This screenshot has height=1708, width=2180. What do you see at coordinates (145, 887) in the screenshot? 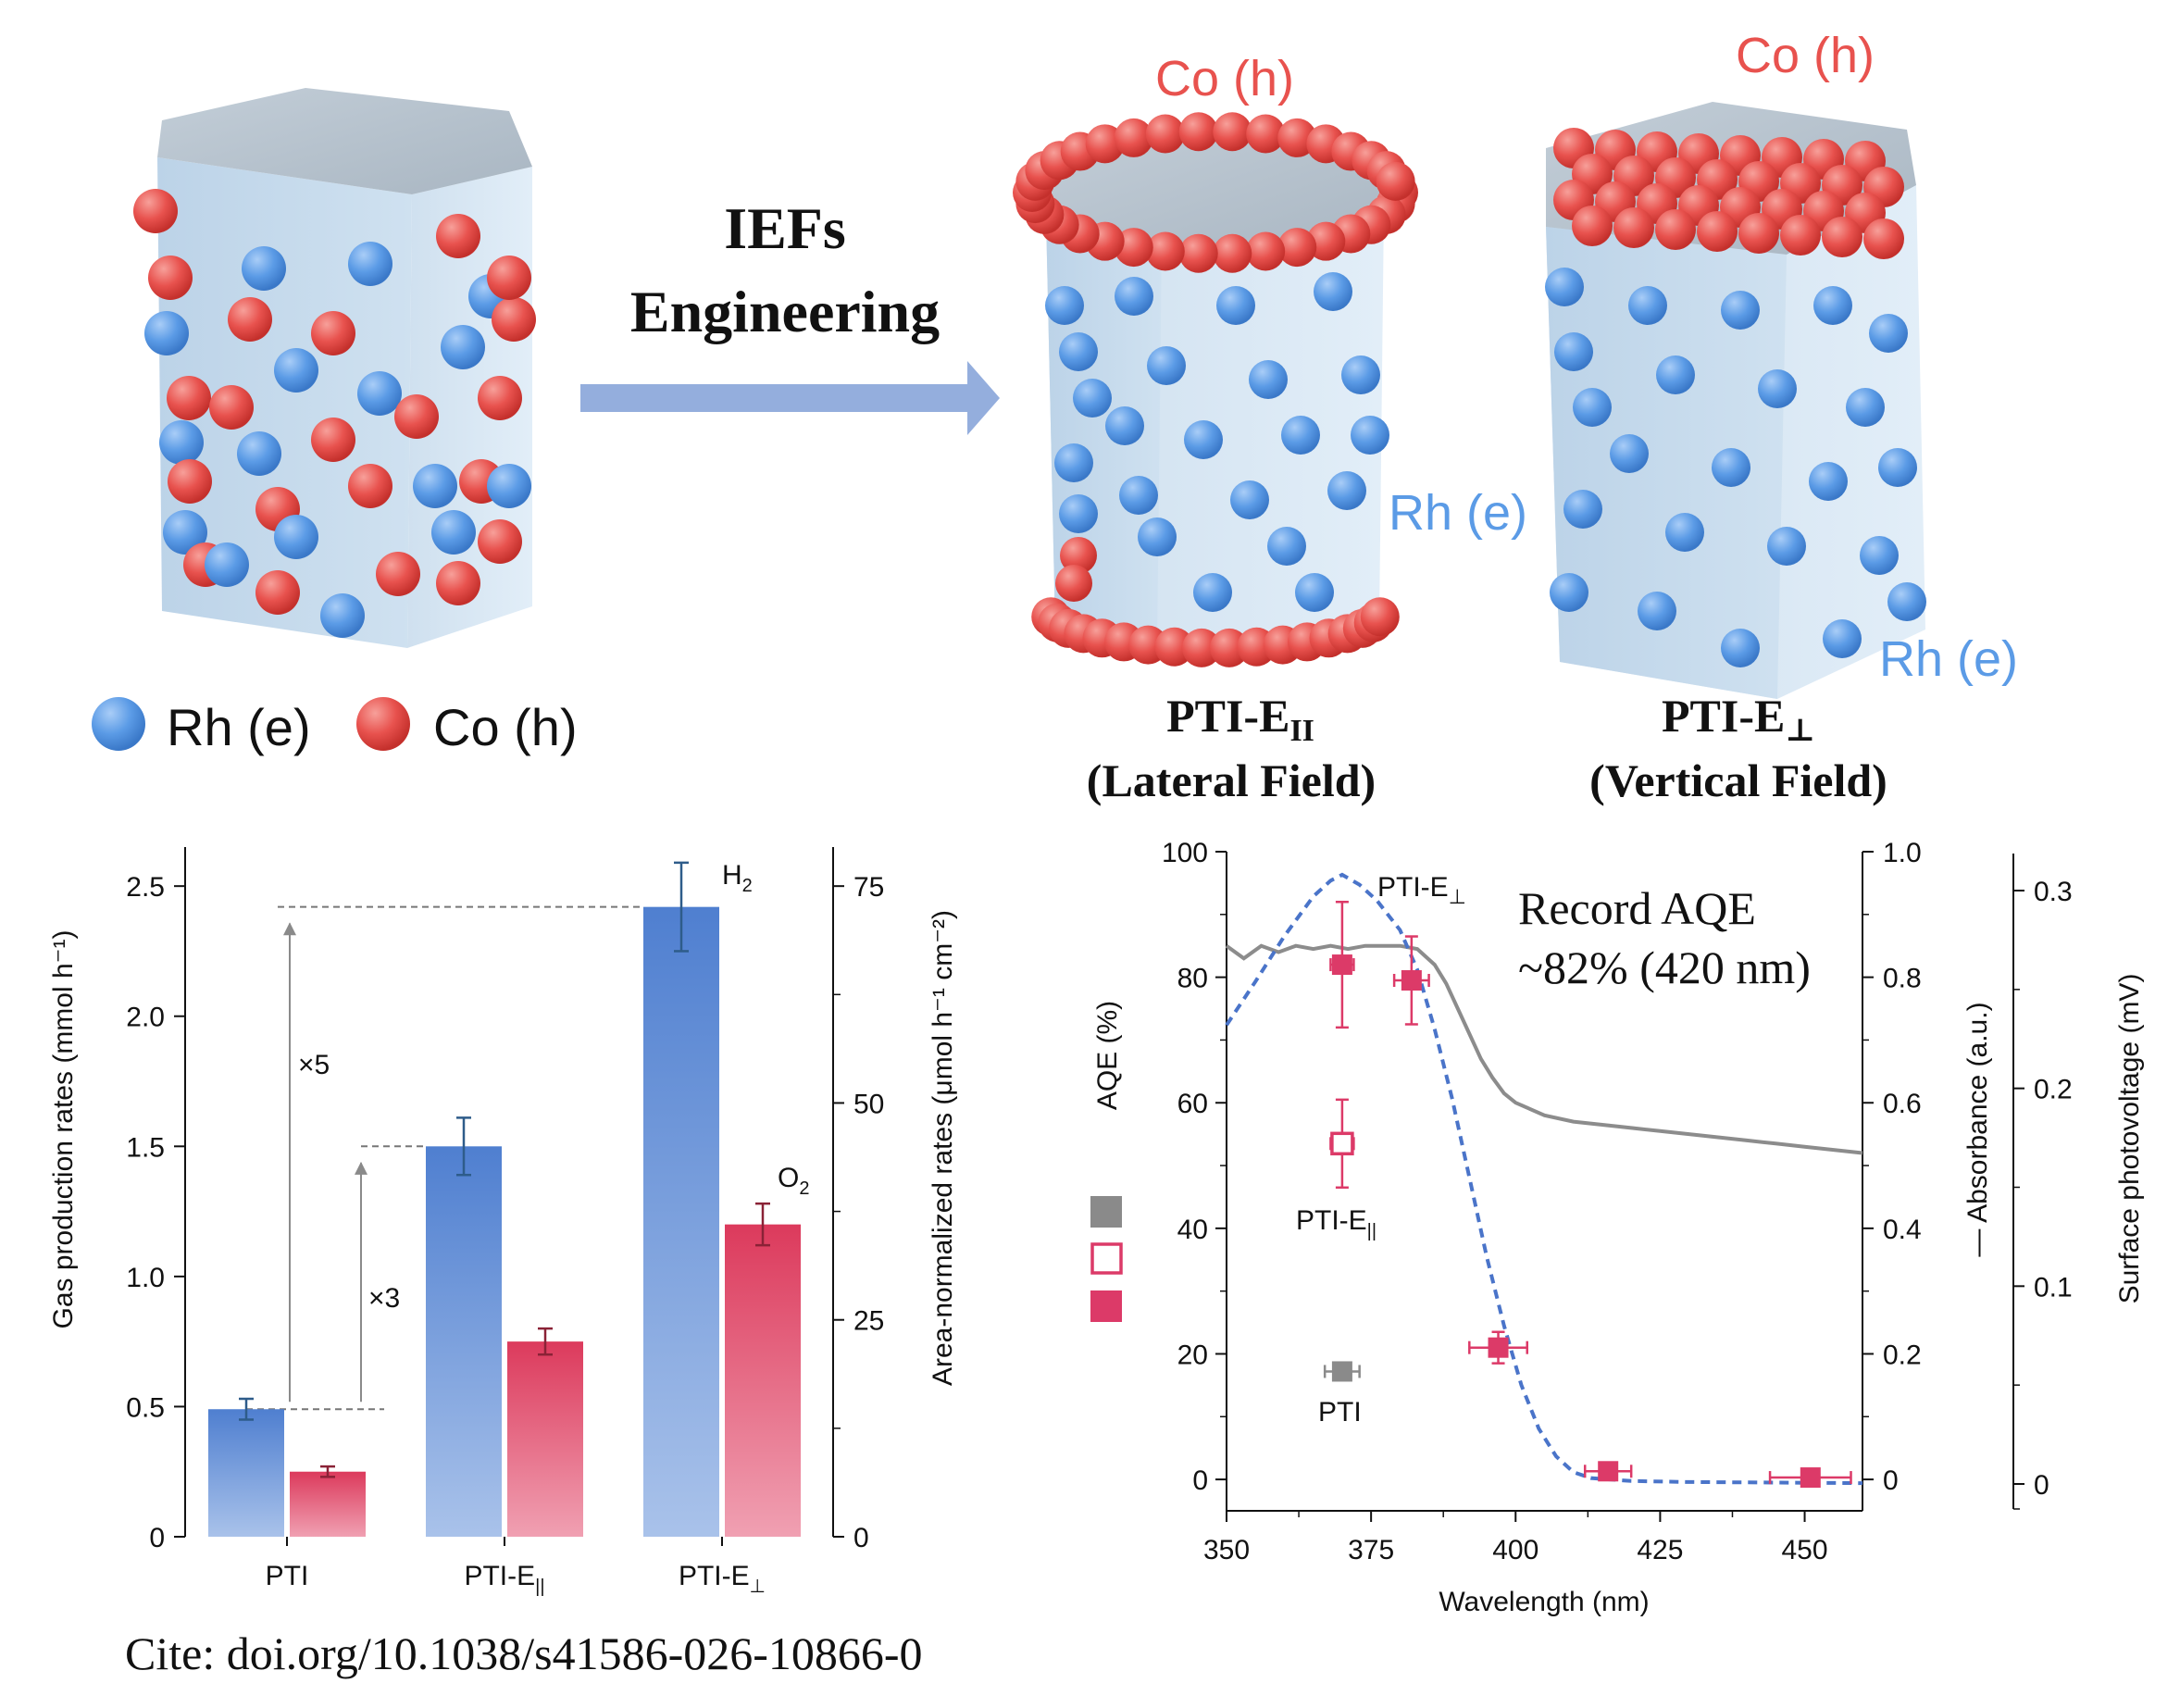
I see `y-tick-label: 2.5` at bounding box center [145, 887].